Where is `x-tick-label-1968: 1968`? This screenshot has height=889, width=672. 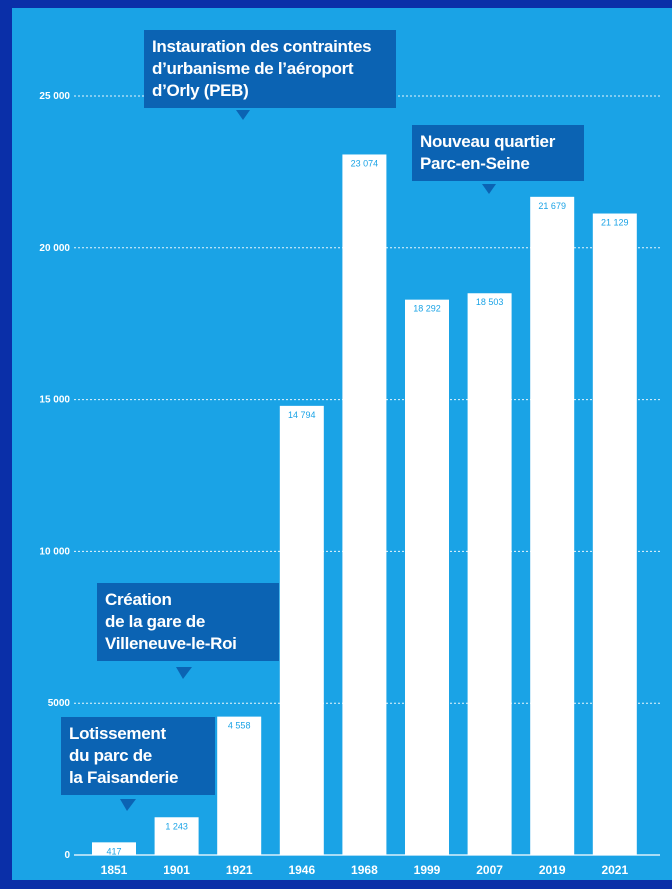 x-tick-label-1968: 1968 is located at coordinates (364, 870).